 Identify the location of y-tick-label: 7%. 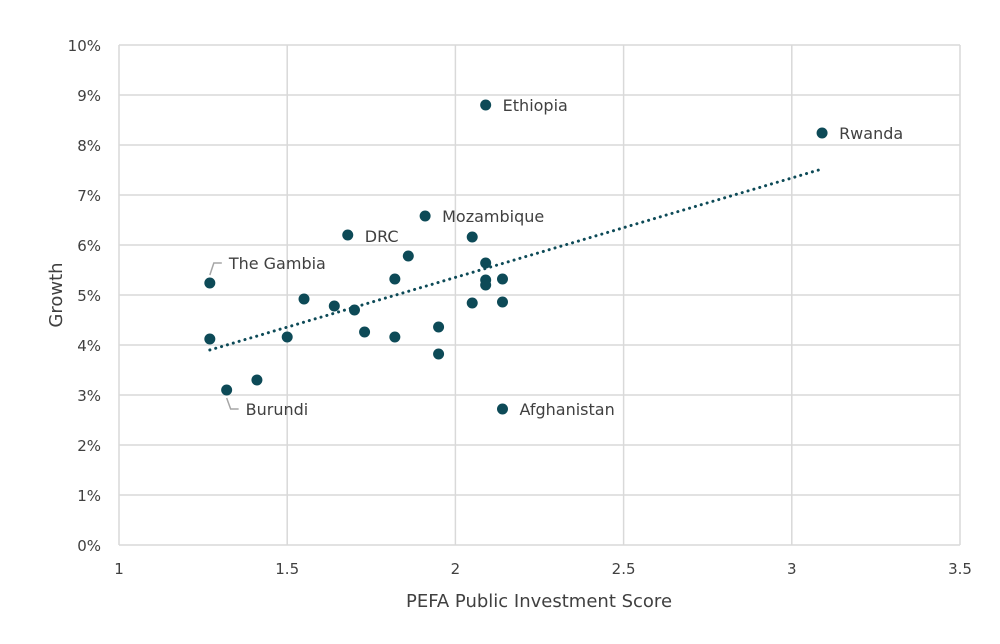
(89, 196).